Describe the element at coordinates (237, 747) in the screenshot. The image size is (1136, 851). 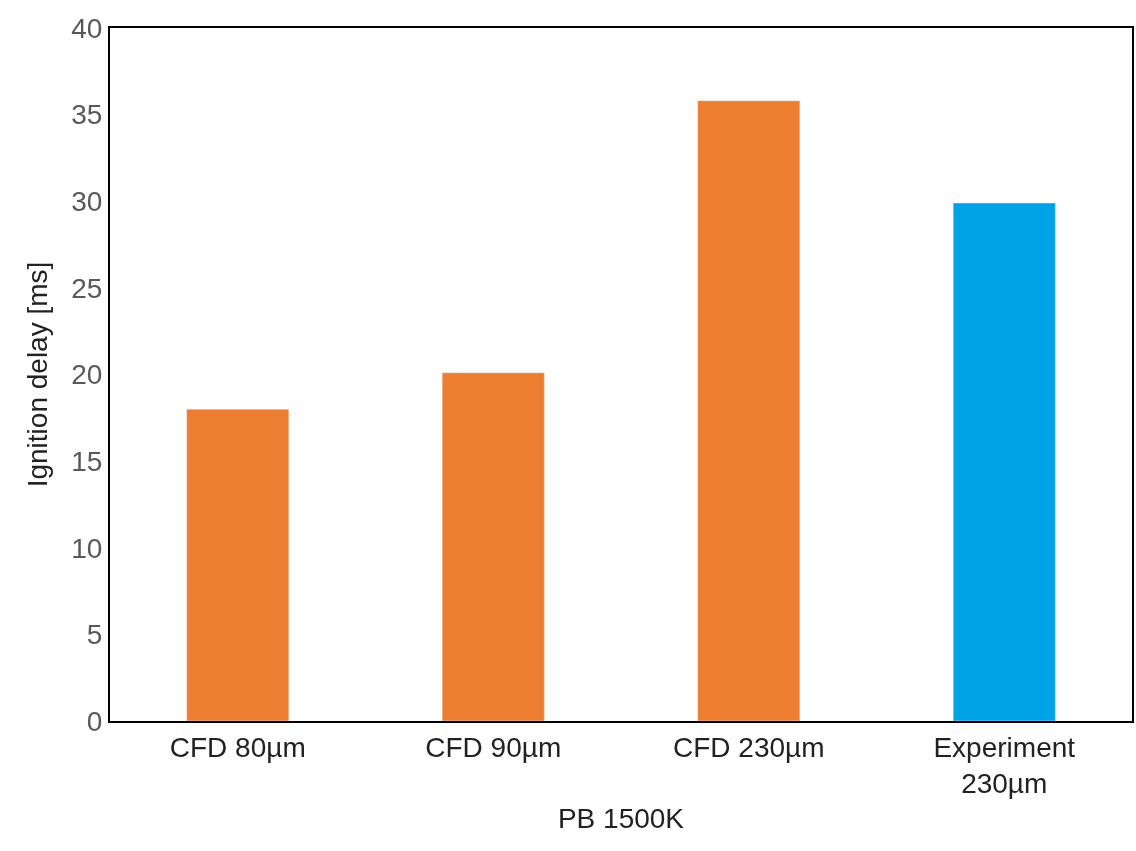
I see `x-tick-label: CFD 80µm` at that location.